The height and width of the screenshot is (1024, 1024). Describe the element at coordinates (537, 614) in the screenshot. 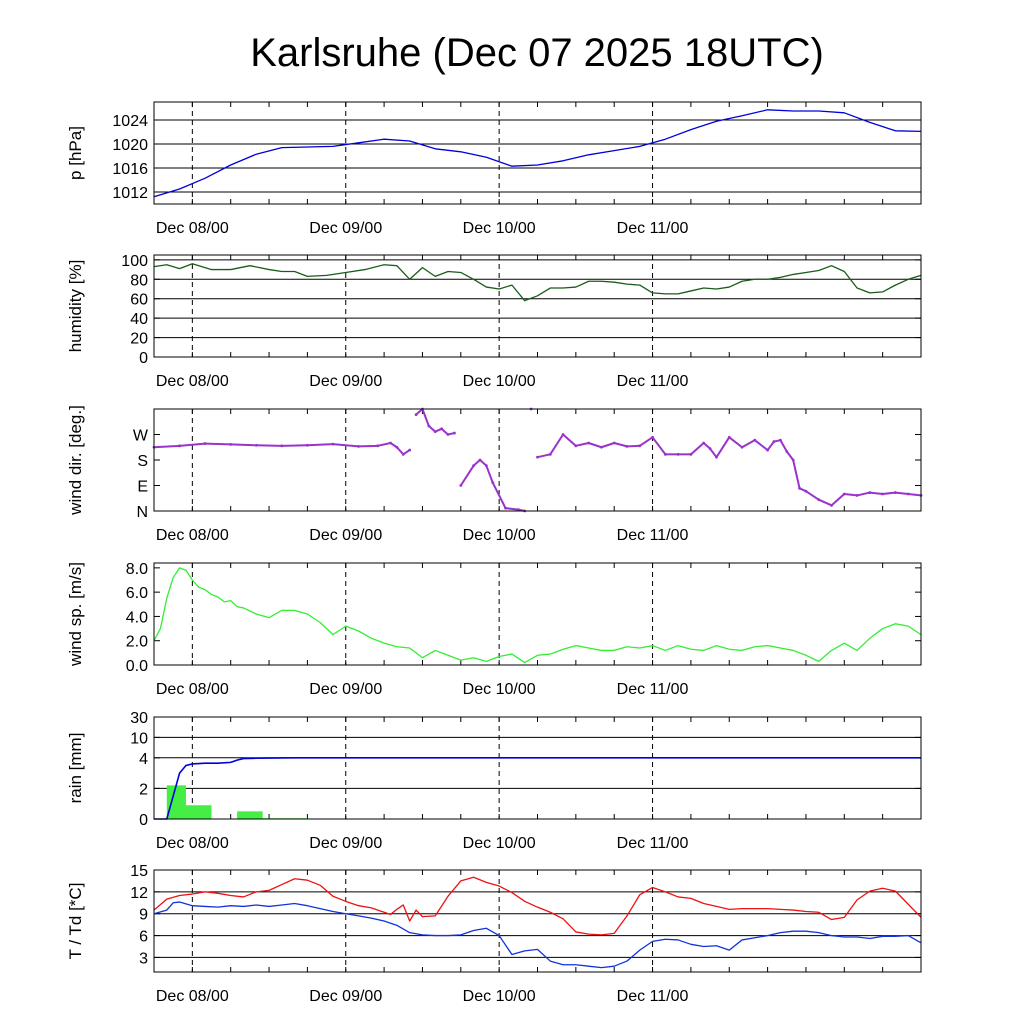

I see `wind-speed-frame` at that location.